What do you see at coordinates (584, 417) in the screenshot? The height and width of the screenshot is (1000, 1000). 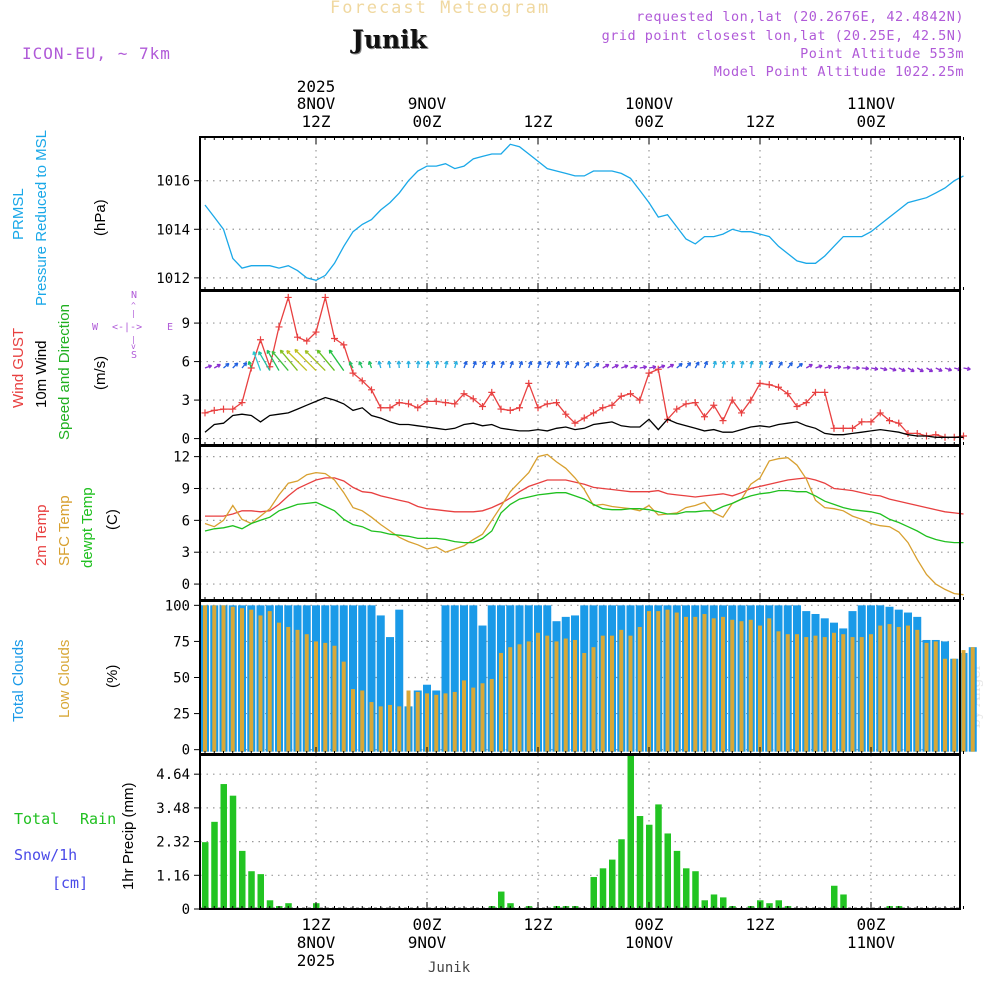 I see `series-line-10m-wind` at bounding box center [584, 417].